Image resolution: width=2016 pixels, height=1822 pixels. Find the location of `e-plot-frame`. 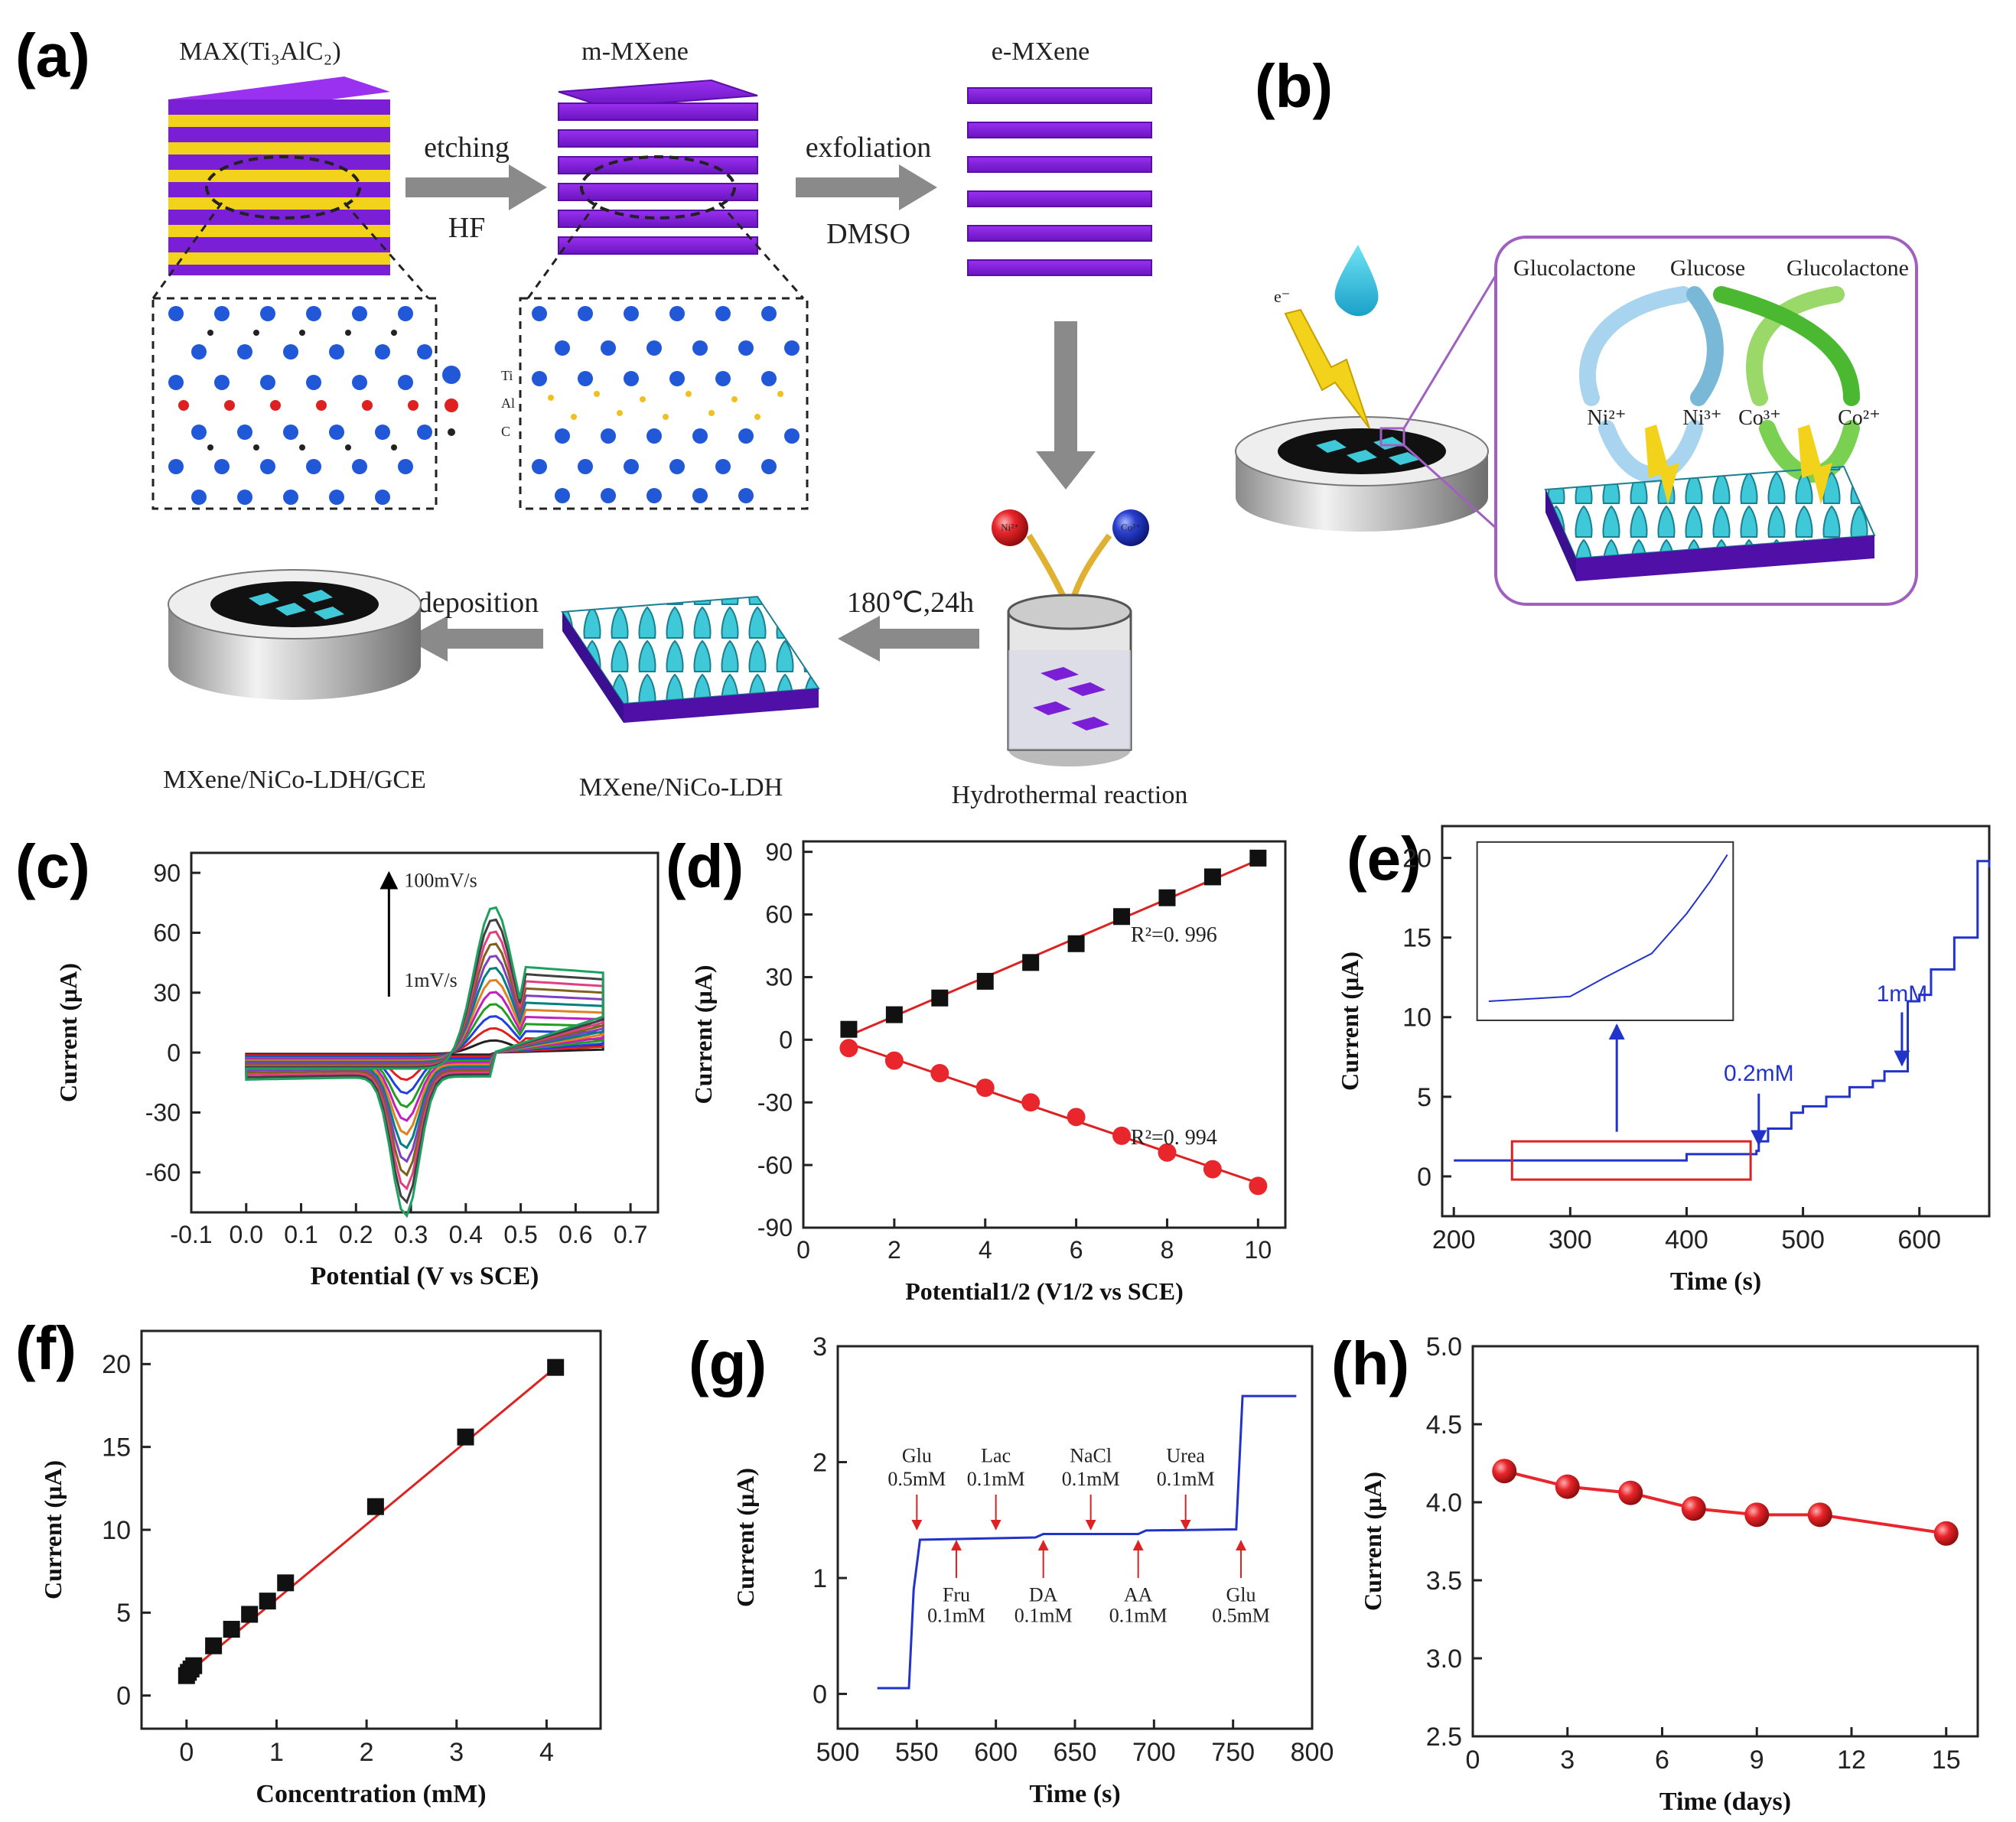

e-plot-frame is located at coordinates (1716, 1021).